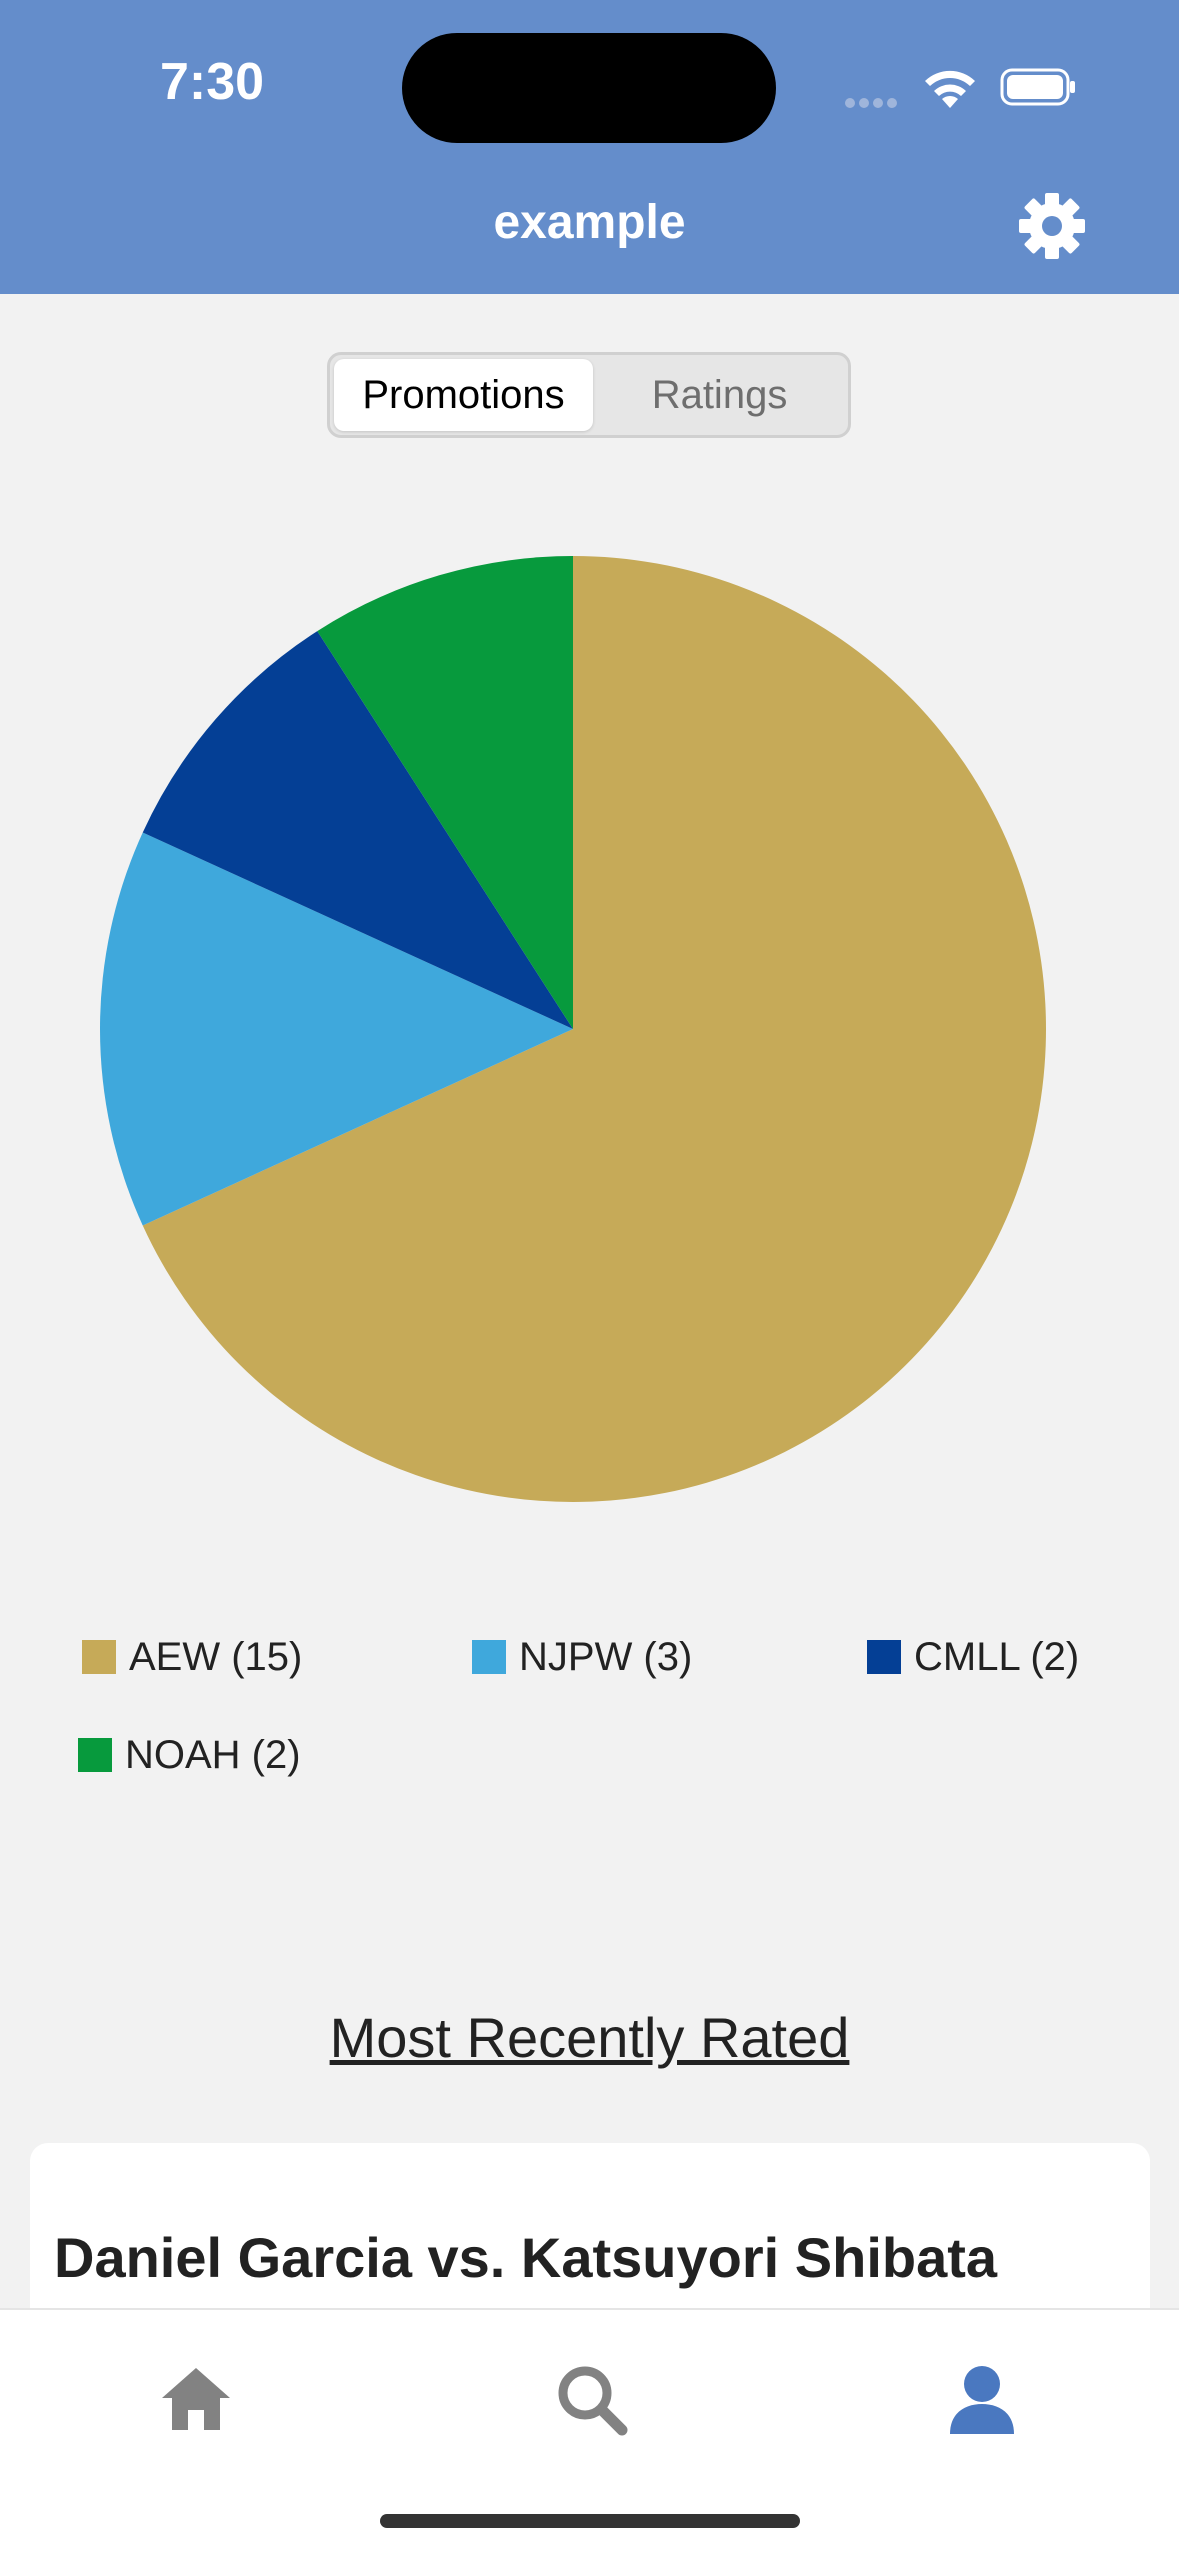 The image size is (1179, 2558). I want to click on wifi-icon, so click(950, 89).